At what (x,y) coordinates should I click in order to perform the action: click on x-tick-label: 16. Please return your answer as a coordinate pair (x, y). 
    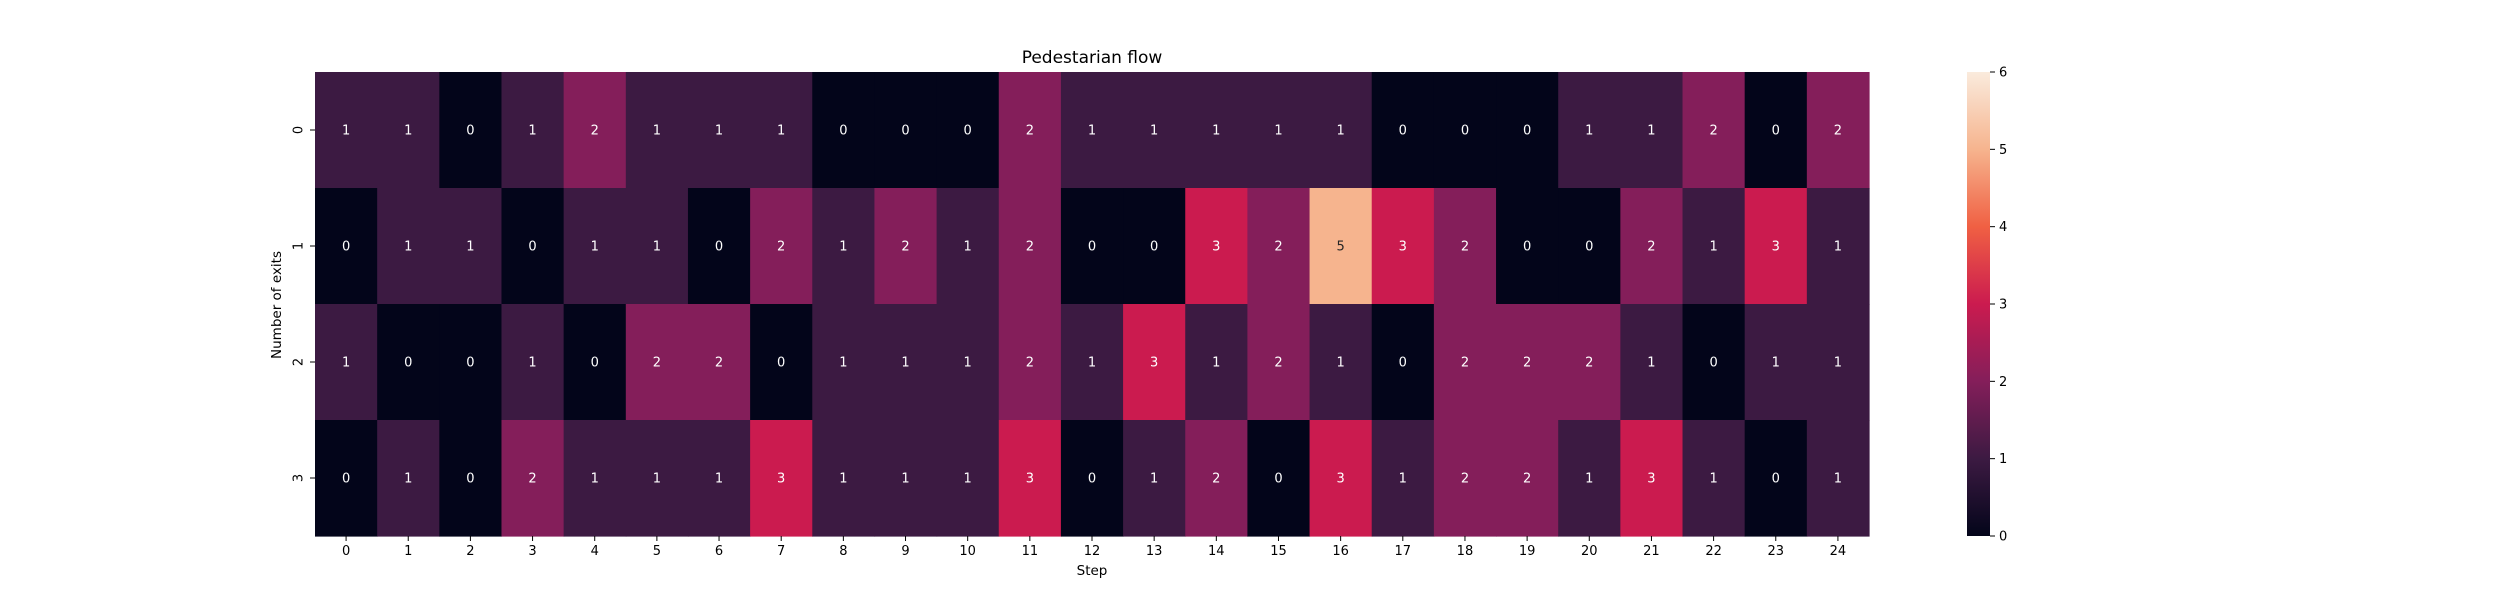
    Looking at the image, I should click on (1340, 551).